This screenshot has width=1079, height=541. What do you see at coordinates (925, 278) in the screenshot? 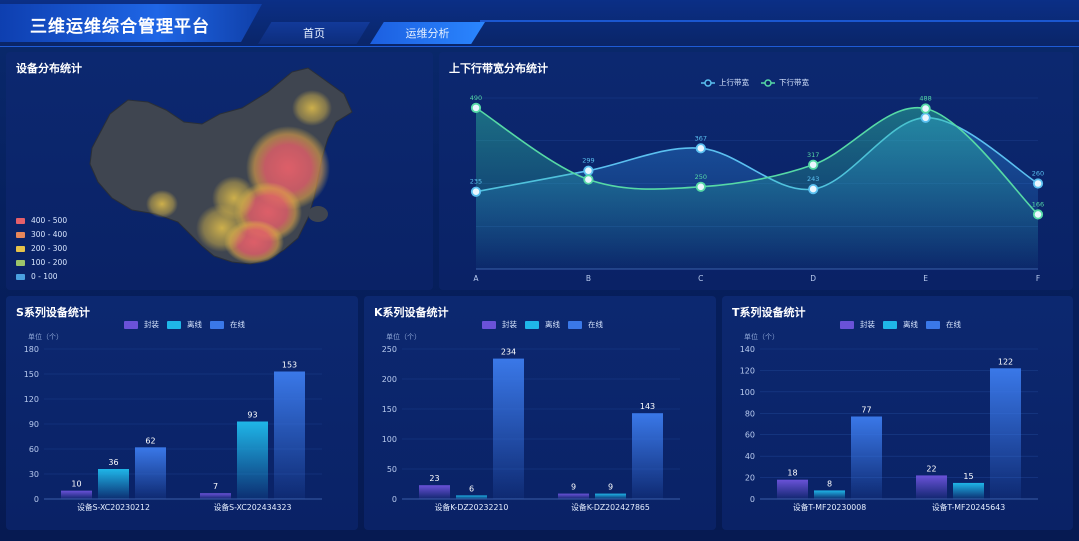
I see `x-tick-label: E` at bounding box center [925, 278].